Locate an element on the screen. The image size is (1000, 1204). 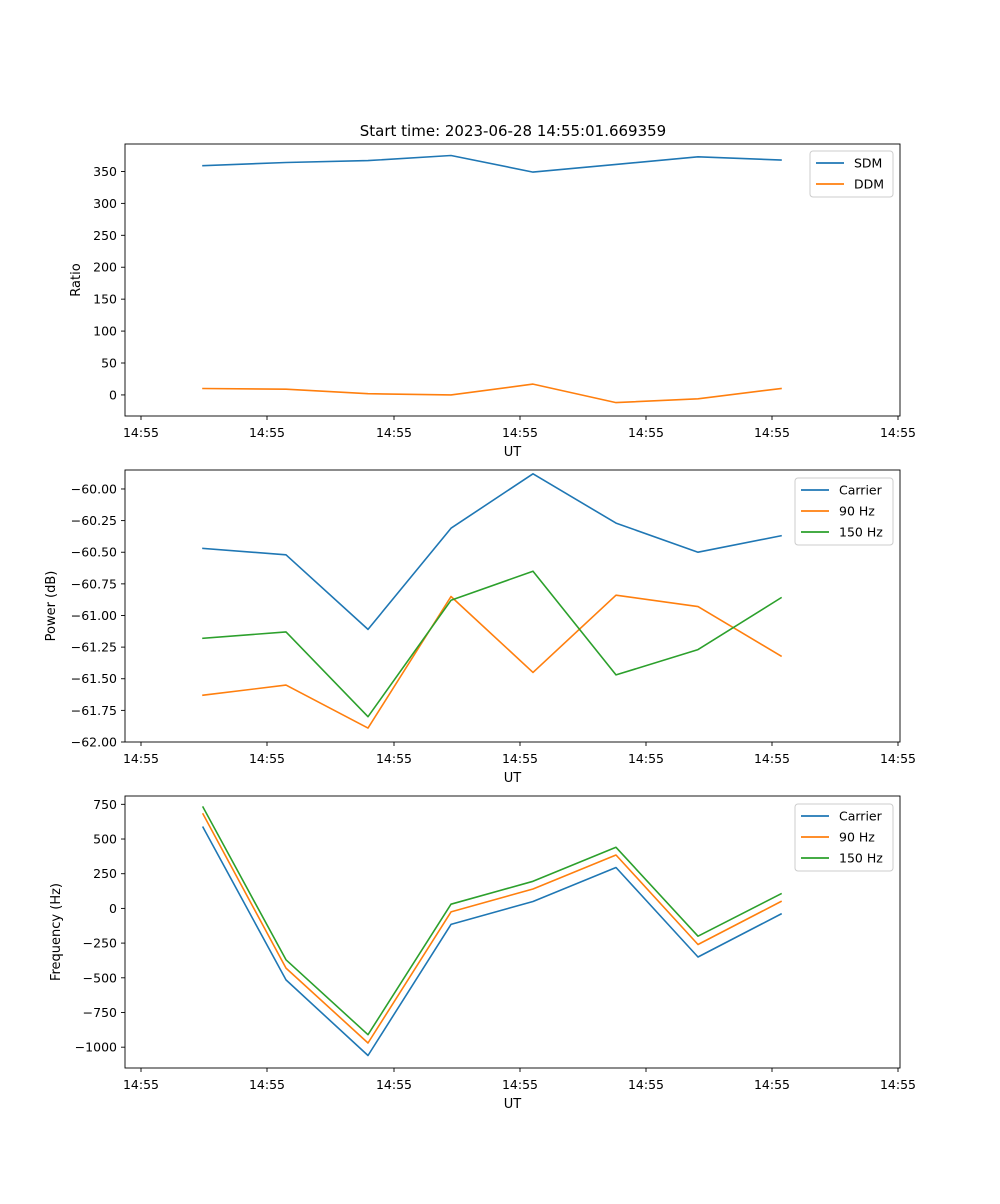
legend-label: SDM is located at coordinates (868, 163).